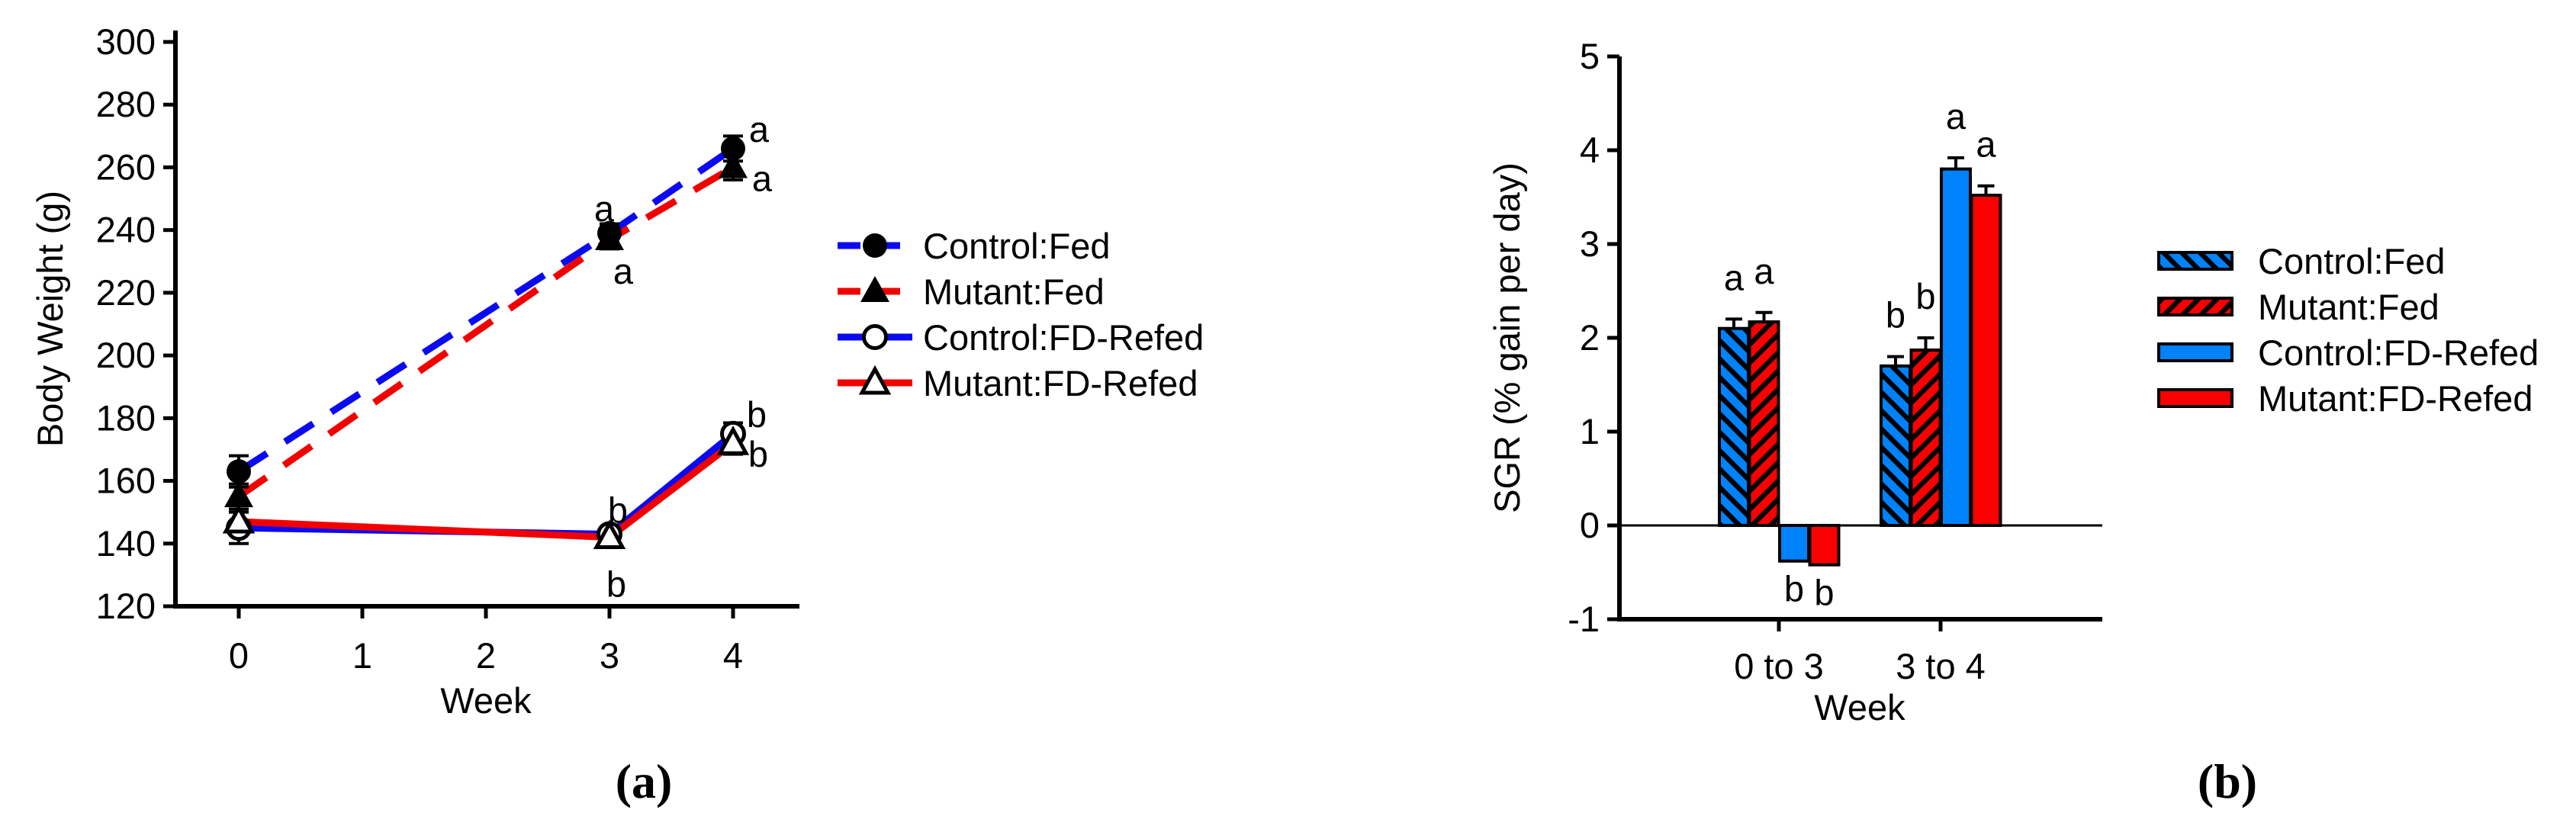  What do you see at coordinates (1860, 339) in the screenshot?
I see `chart-b-axes` at bounding box center [1860, 339].